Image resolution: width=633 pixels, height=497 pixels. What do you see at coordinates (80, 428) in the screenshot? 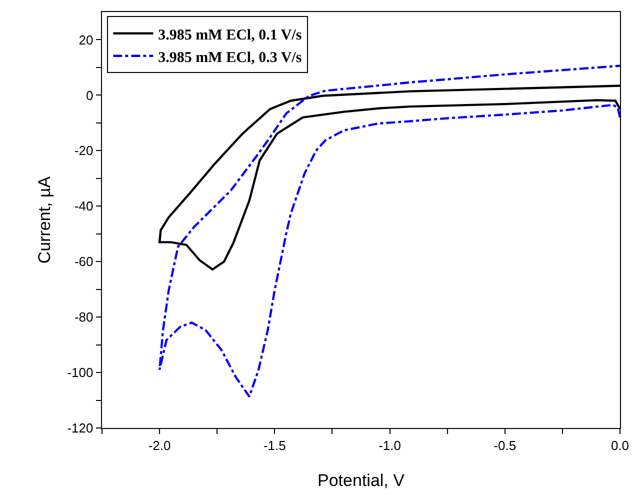
I see `y-tick-label: -120` at bounding box center [80, 428].